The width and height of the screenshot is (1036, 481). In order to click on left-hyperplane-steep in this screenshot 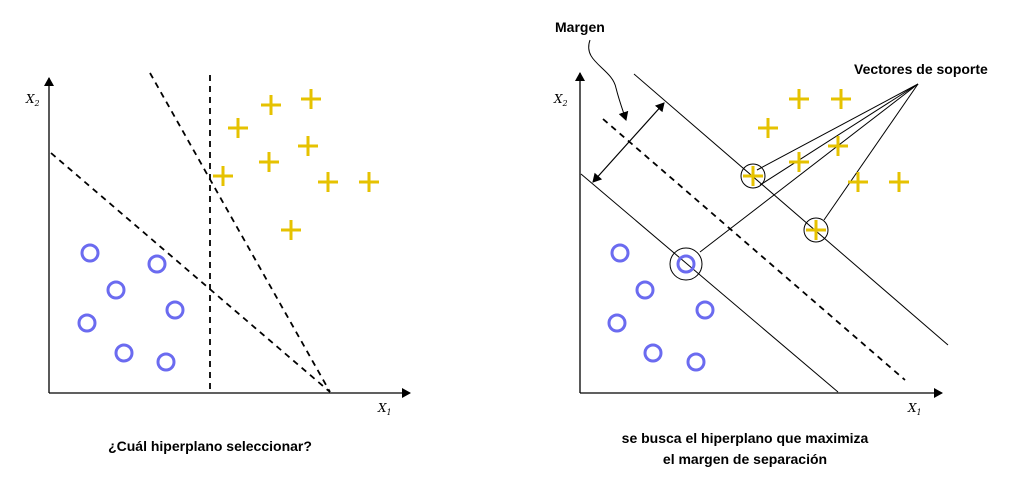, I will do `click(240, 232)`.